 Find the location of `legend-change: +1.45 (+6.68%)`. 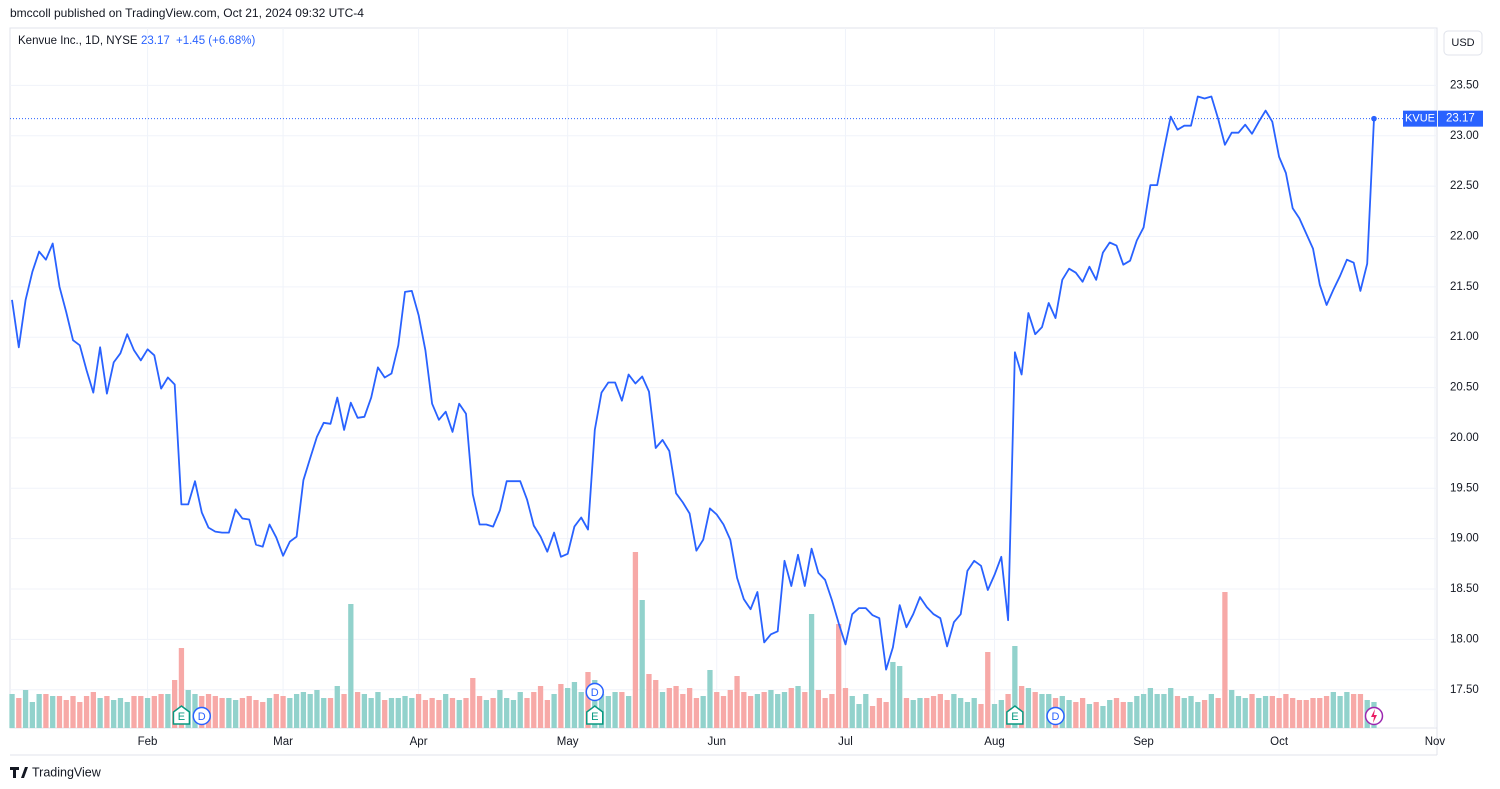

legend-change: +1.45 (+6.68%) is located at coordinates (215, 41).